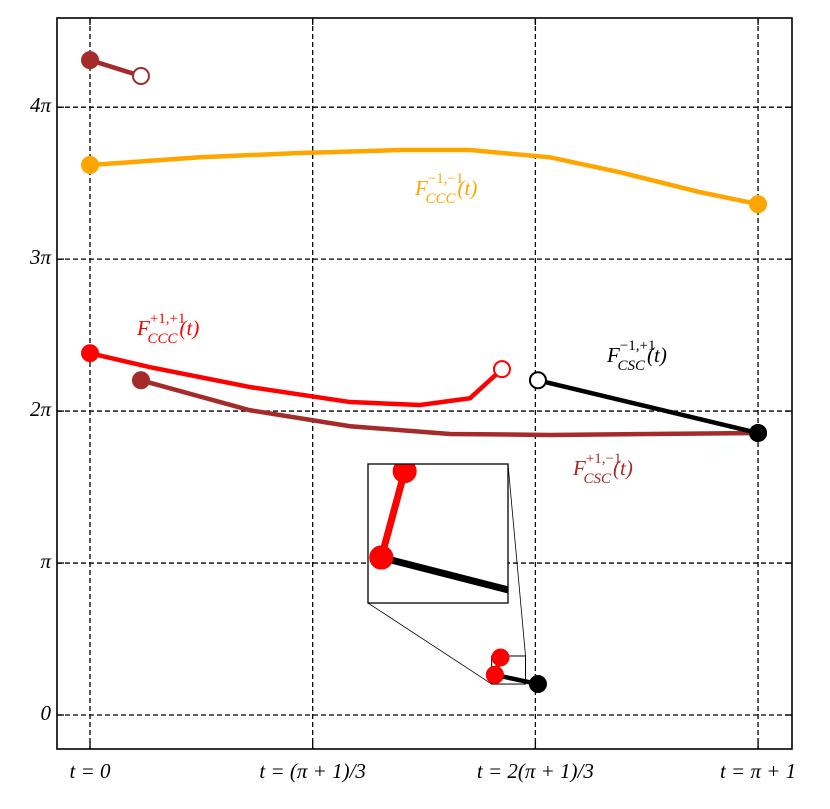  What do you see at coordinates (45, 561) in the screenshot?
I see `y-tick-label: π` at bounding box center [45, 561].